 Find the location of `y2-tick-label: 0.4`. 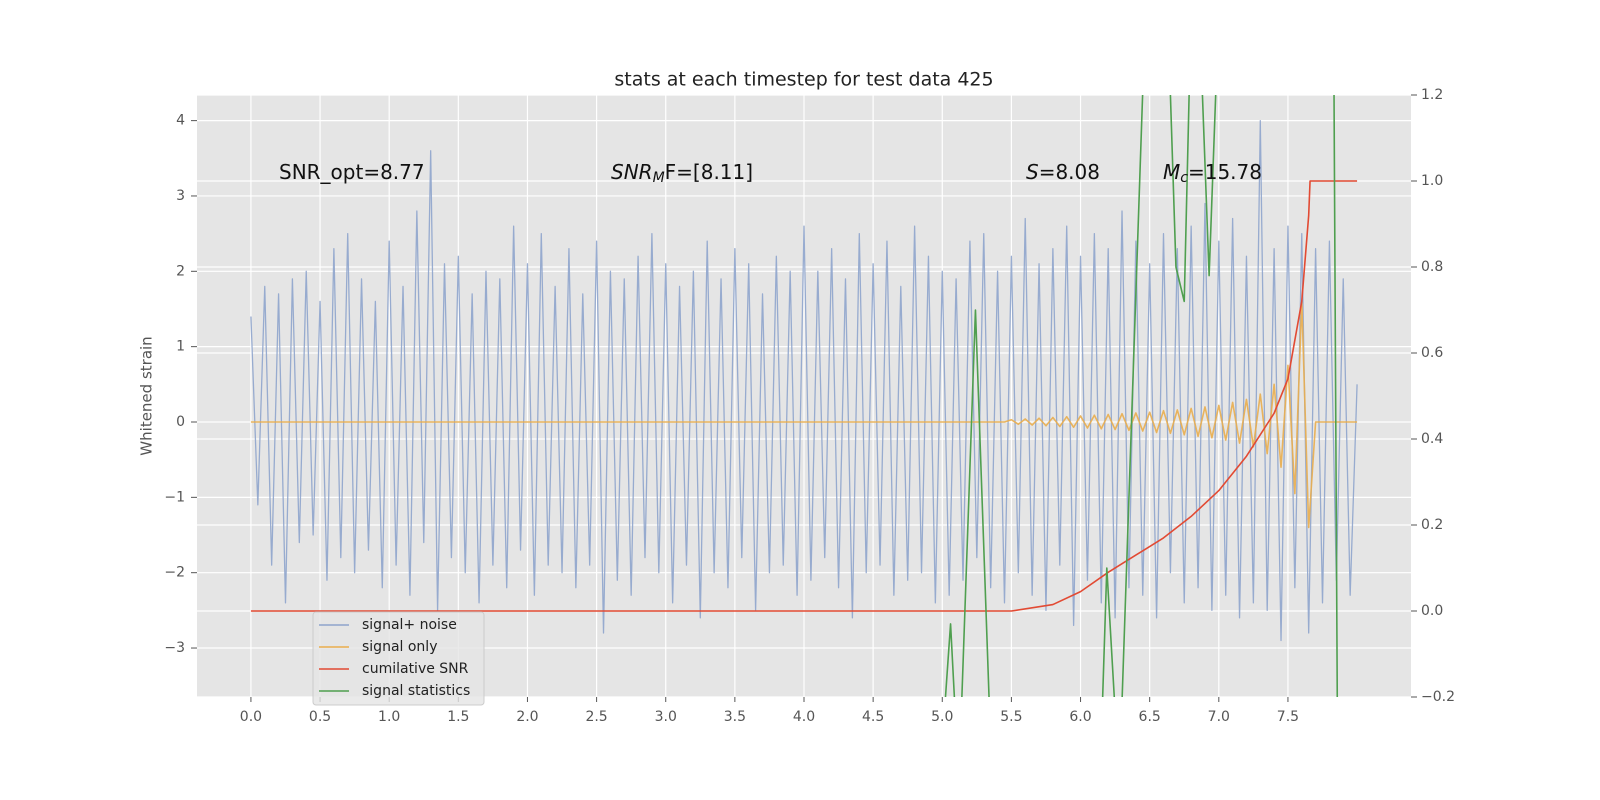

y2-tick-label: 0.4 is located at coordinates (1432, 439).